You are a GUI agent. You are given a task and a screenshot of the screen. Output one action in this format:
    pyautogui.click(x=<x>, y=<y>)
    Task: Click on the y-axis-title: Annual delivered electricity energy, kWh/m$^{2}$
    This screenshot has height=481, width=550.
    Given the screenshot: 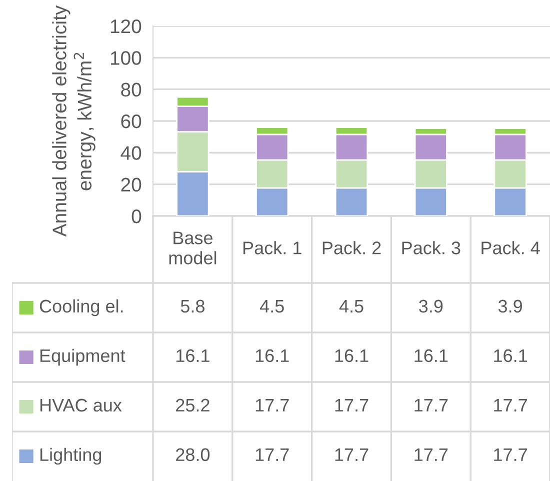 What is the action you would take?
    pyautogui.click(x=74, y=121)
    